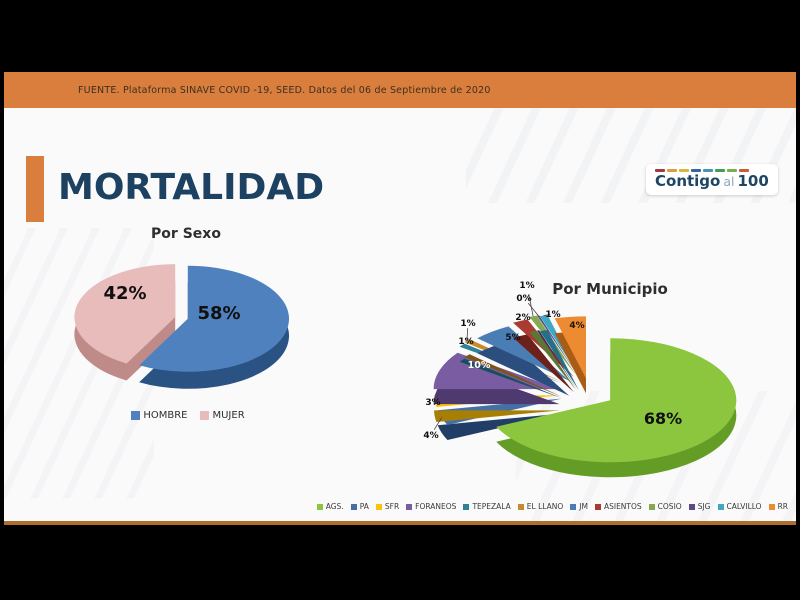  Describe the element at coordinates (186, 234) in the screenshot. I see `chart-title-por-sexo: Por Sexo` at that location.